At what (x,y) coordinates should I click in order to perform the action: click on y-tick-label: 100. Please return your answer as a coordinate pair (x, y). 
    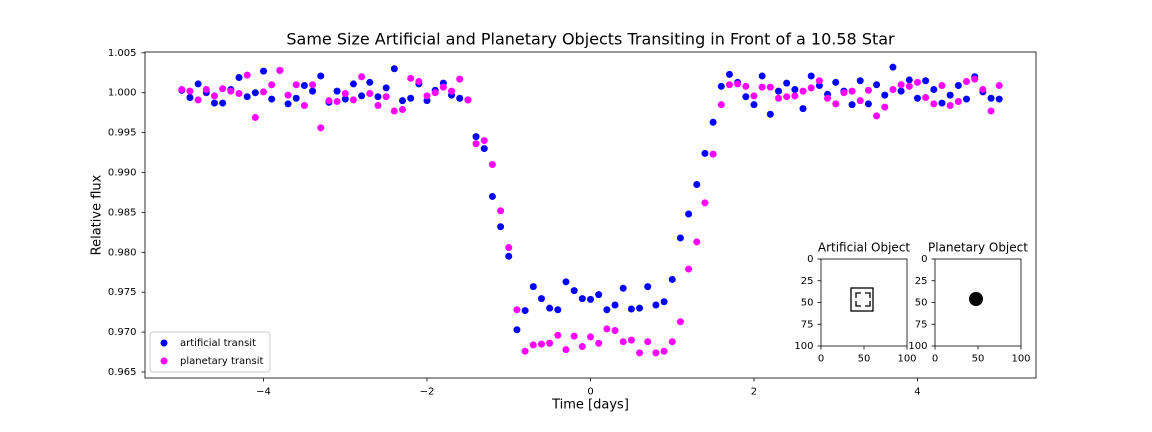
    Looking at the image, I should click on (803, 346).